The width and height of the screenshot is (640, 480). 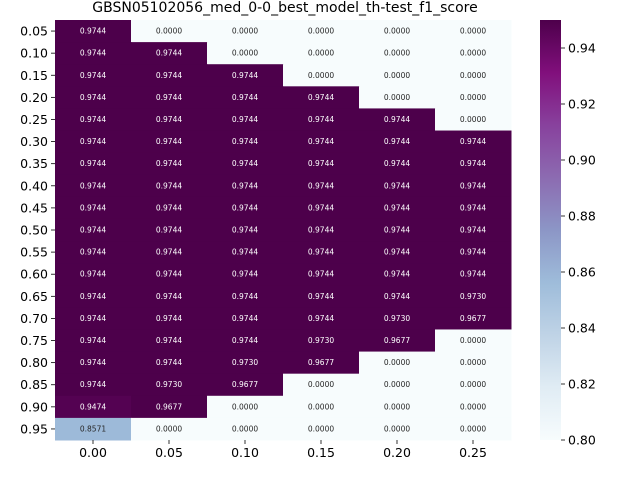 What do you see at coordinates (321, 452) in the screenshot?
I see `x-tick-label: 0.15` at bounding box center [321, 452].